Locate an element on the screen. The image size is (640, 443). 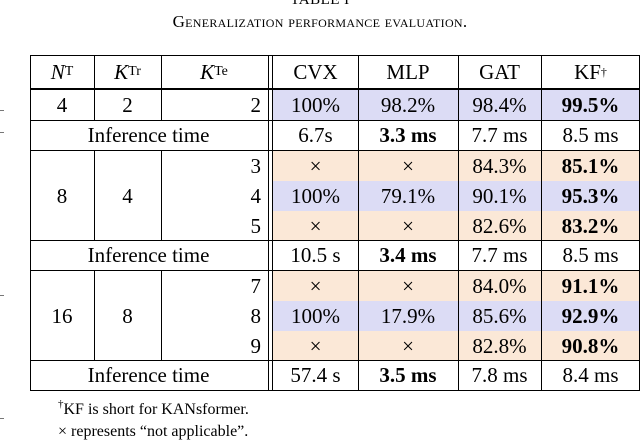
cell-kf: 85.1% is located at coordinates (590, 166).